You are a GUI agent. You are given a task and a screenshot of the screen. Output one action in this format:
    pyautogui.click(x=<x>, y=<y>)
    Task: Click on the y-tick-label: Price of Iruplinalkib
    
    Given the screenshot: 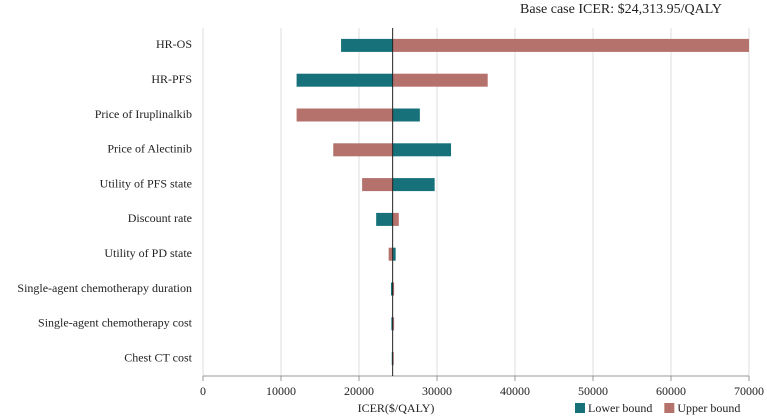 What is the action you would take?
    pyautogui.click(x=143, y=114)
    